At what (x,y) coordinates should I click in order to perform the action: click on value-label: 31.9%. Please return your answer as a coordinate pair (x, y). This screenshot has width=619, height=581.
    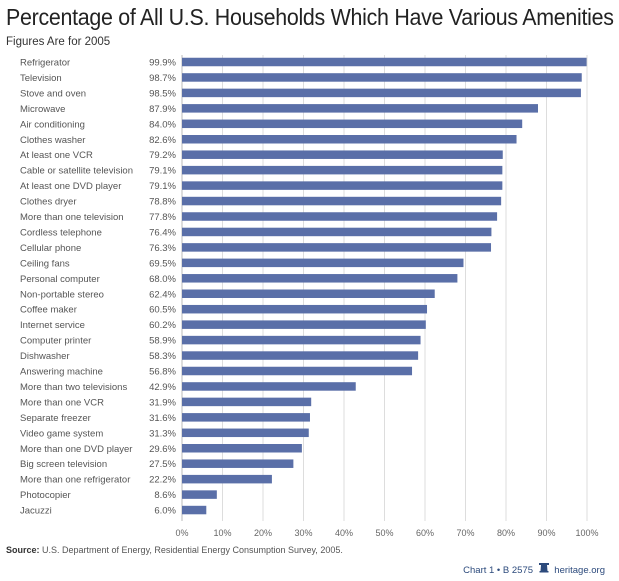
    Looking at the image, I should click on (162, 402).